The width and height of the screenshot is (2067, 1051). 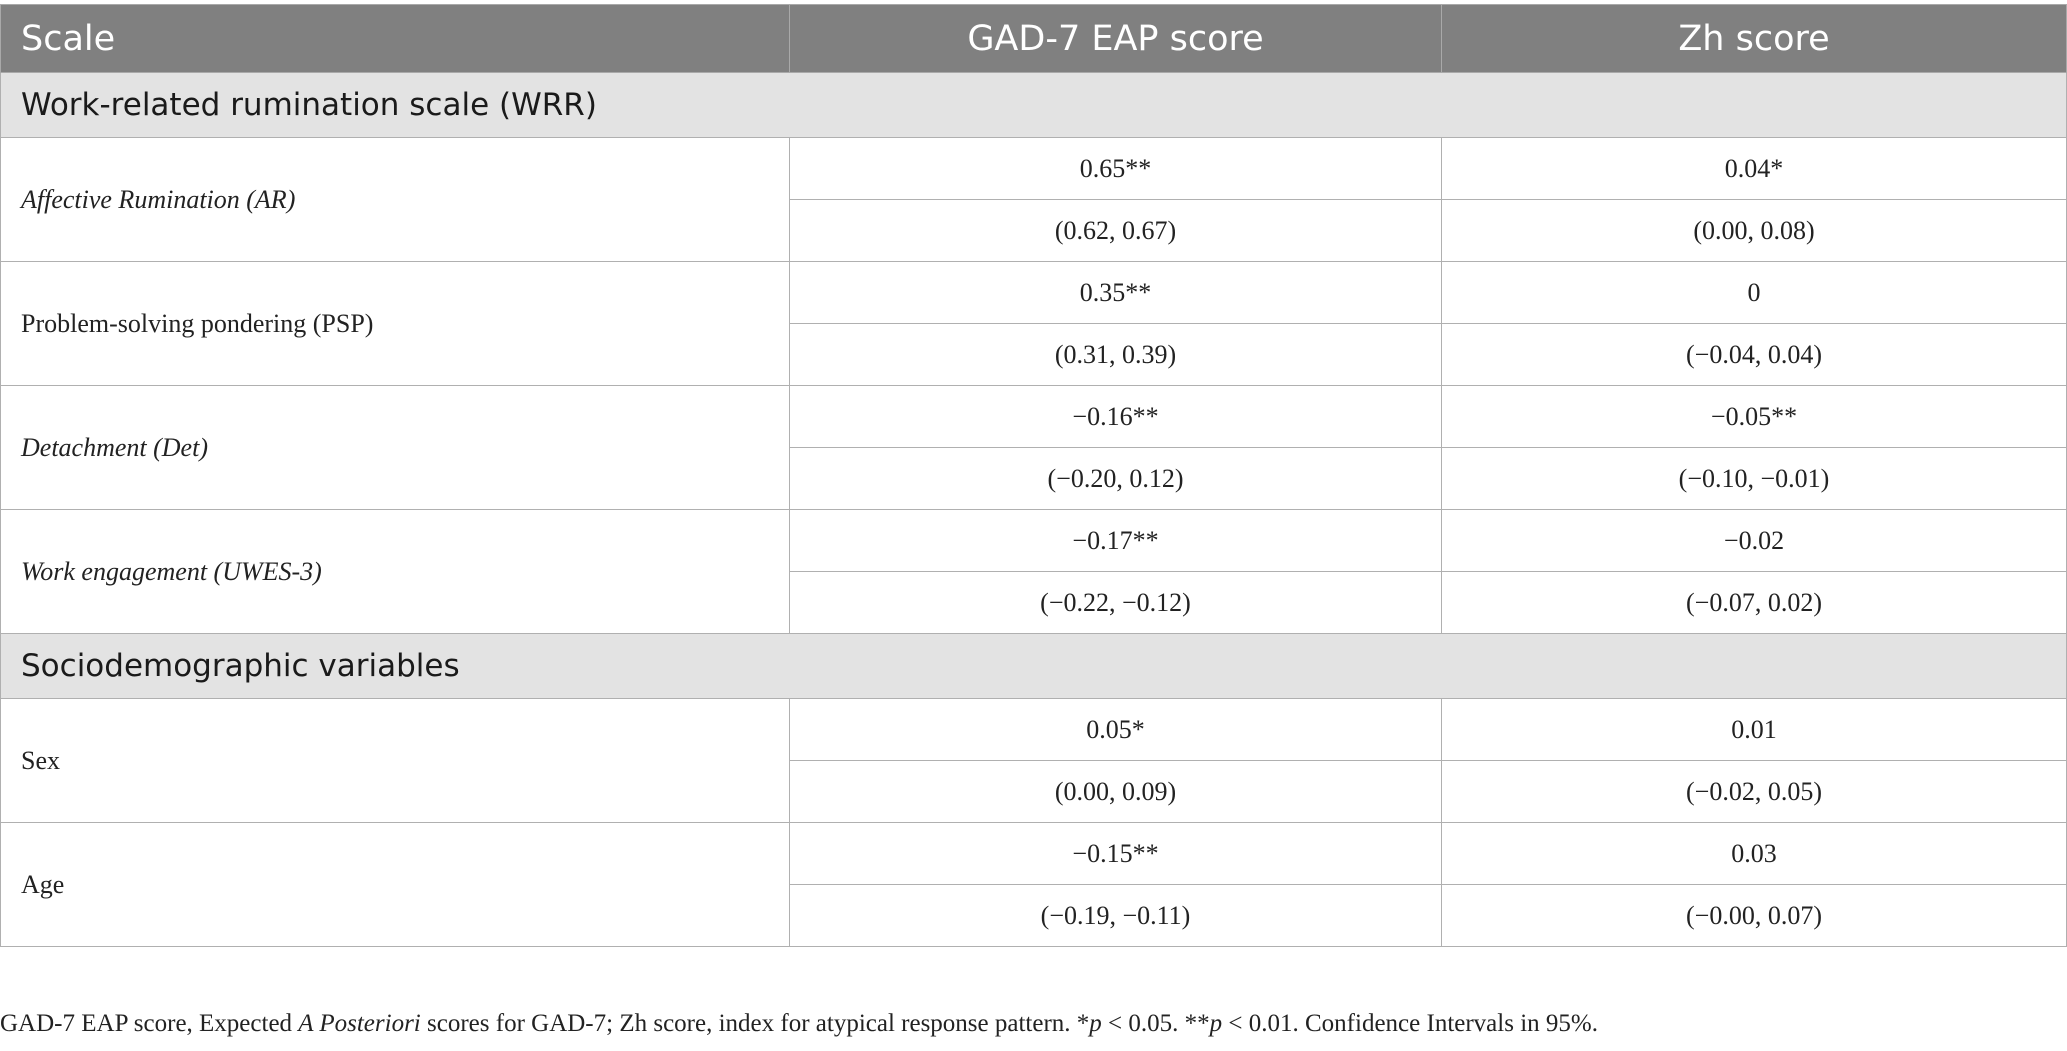 What do you see at coordinates (395, 571) in the screenshot?
I see `row-label: Work engagement (UWES-3)` at bounding box center [395, 571].